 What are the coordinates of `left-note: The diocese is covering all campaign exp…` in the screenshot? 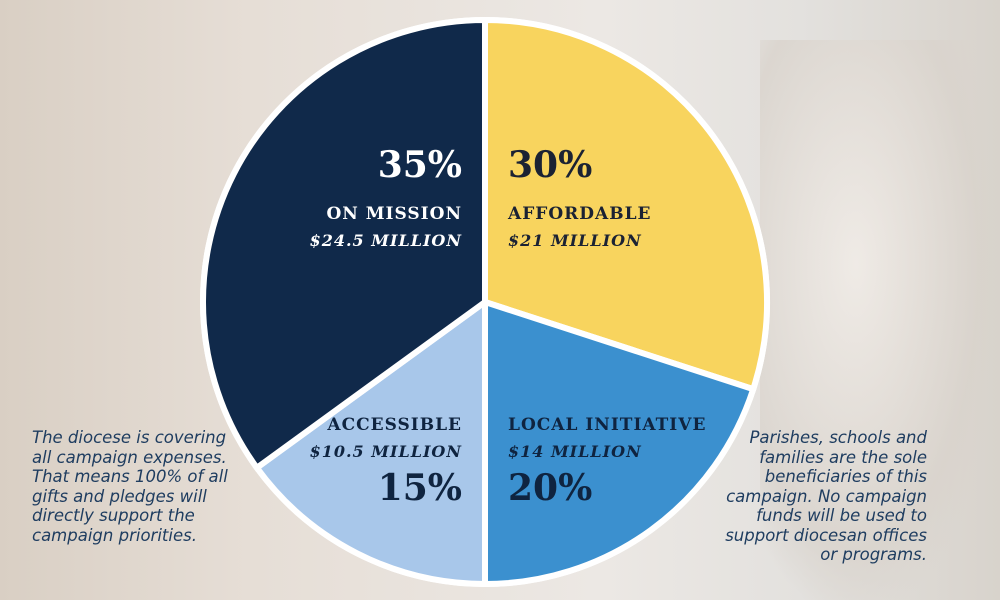 It's located at (130, 486).